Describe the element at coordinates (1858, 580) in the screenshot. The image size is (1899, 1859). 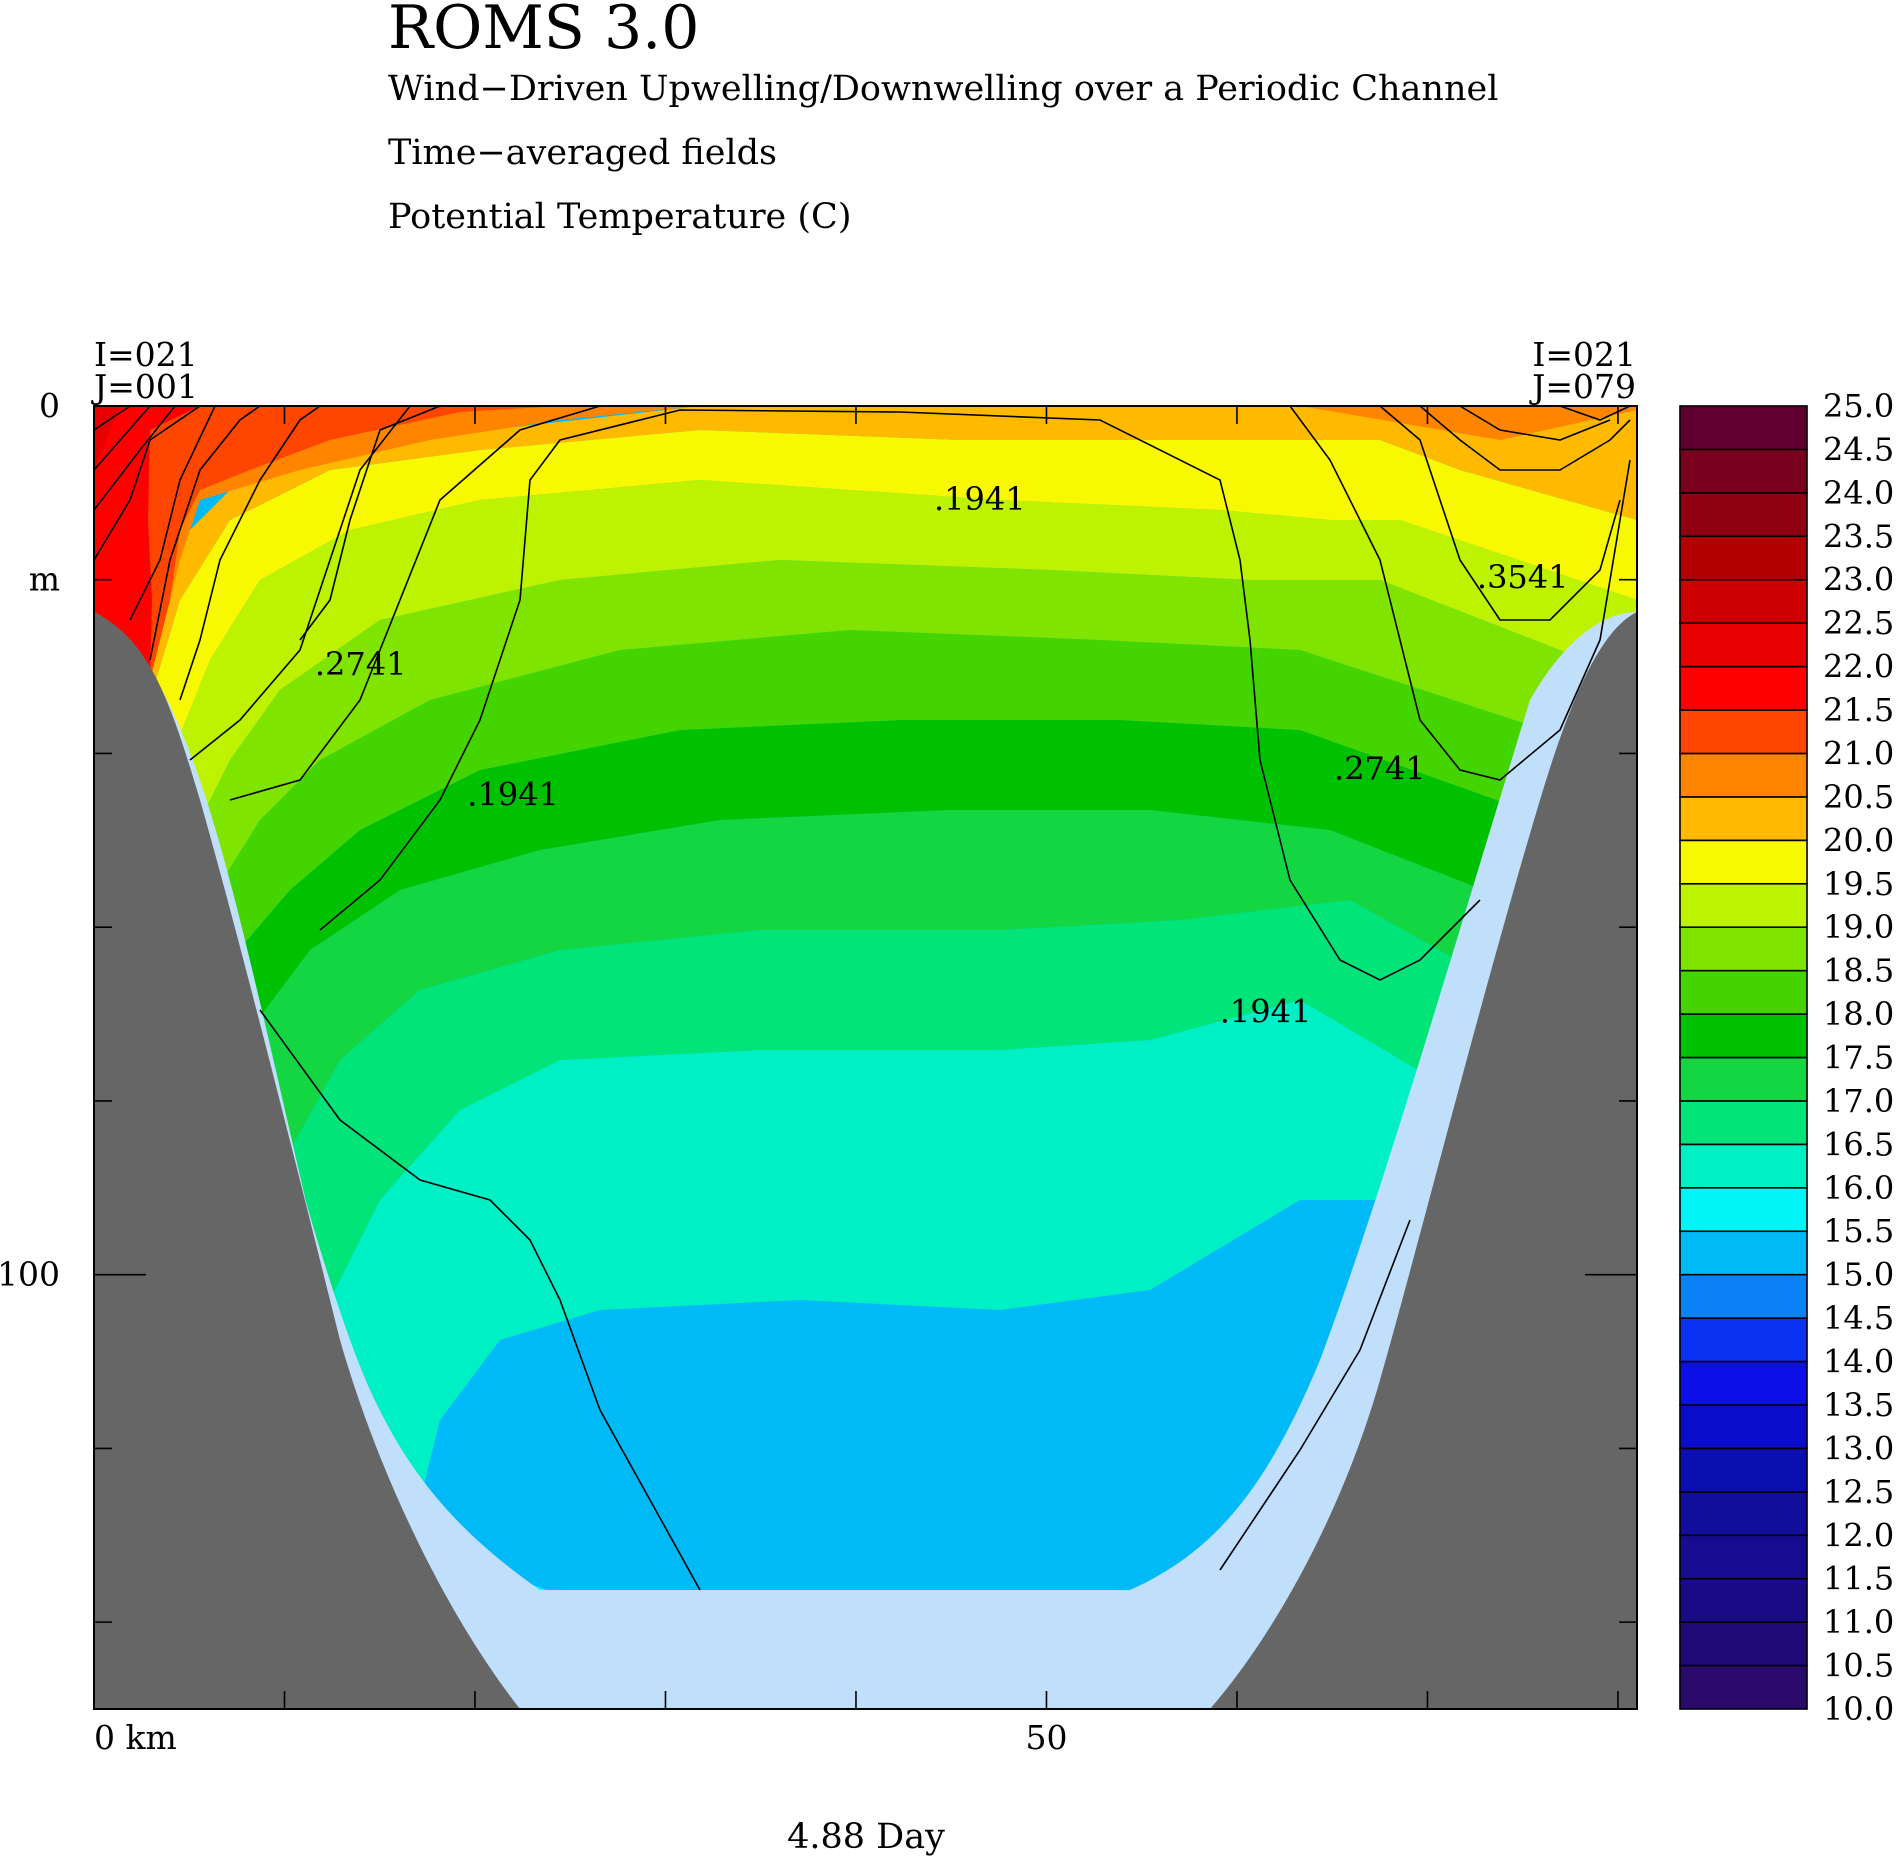
I see `colorbar-label: 23.0` at that location.